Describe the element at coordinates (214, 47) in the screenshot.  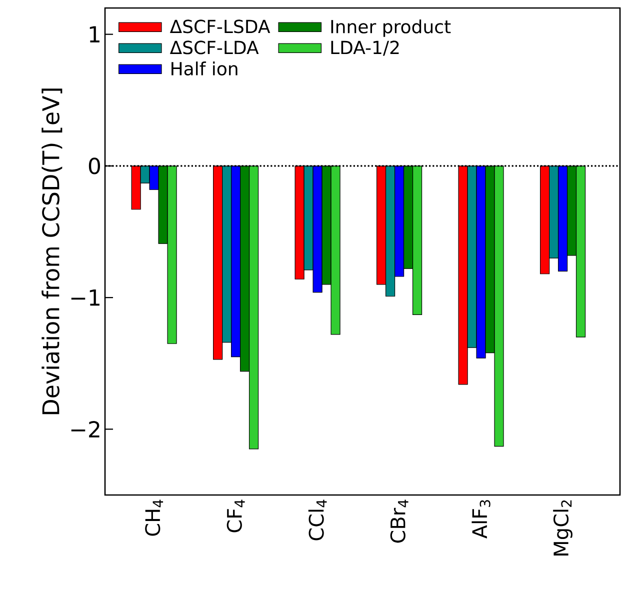
I see `legend-label: ΔSCF-LDA` at that location.